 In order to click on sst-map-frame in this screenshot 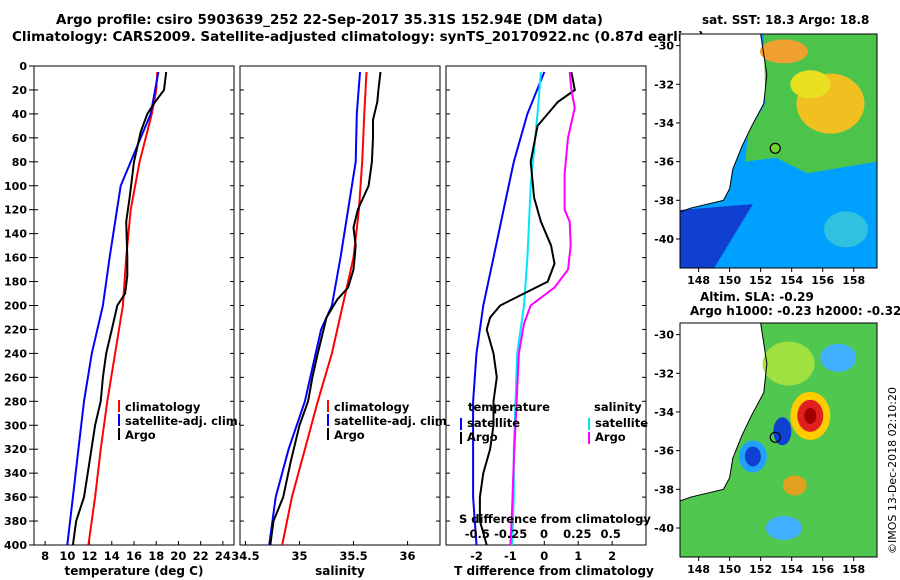, I will do `click(778, 151)`.